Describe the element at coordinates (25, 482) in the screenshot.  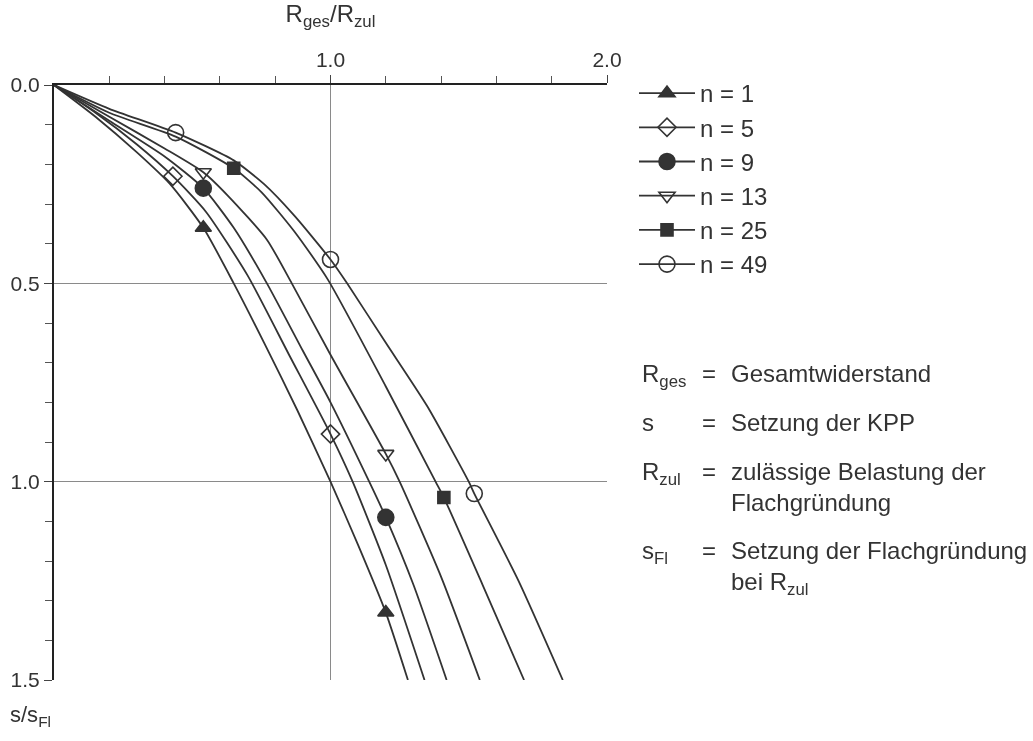
I see `y-tick-label: 1.0` at that location.